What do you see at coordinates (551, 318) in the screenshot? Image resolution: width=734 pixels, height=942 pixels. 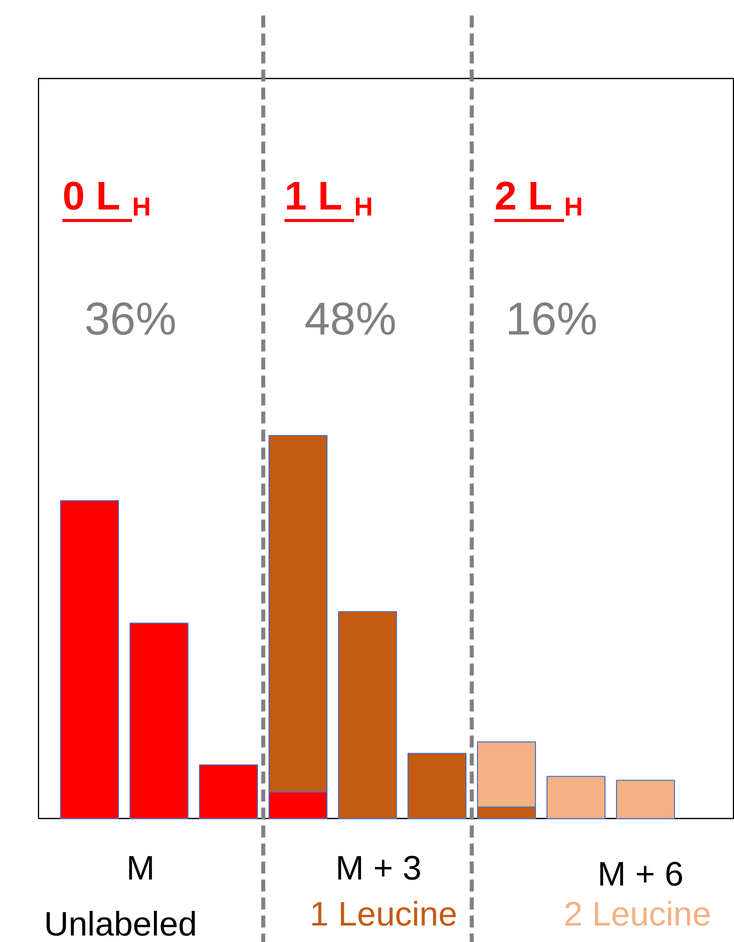 I see `text: 16%` at bounding box center [551, 318].